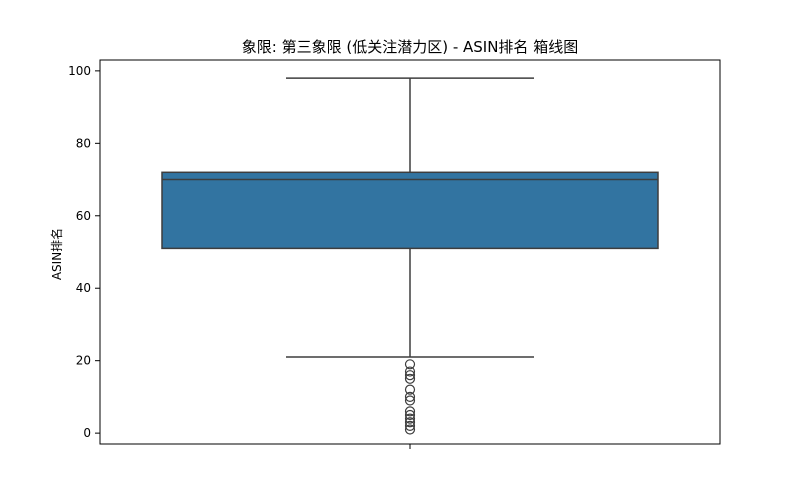 Image resolution: width=800 pixels, height=500 pixels. Describe the element at coordinates (83, 216) in the screenshot. I see `y-tick-label: 60` at that location.